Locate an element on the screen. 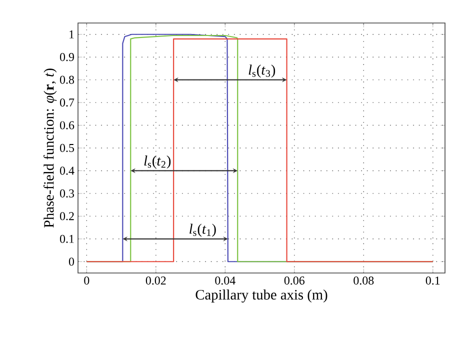 The height and width of the screenshot is (338, 474). y-tick-label: 0.2 is located at coordinates (67, 216).